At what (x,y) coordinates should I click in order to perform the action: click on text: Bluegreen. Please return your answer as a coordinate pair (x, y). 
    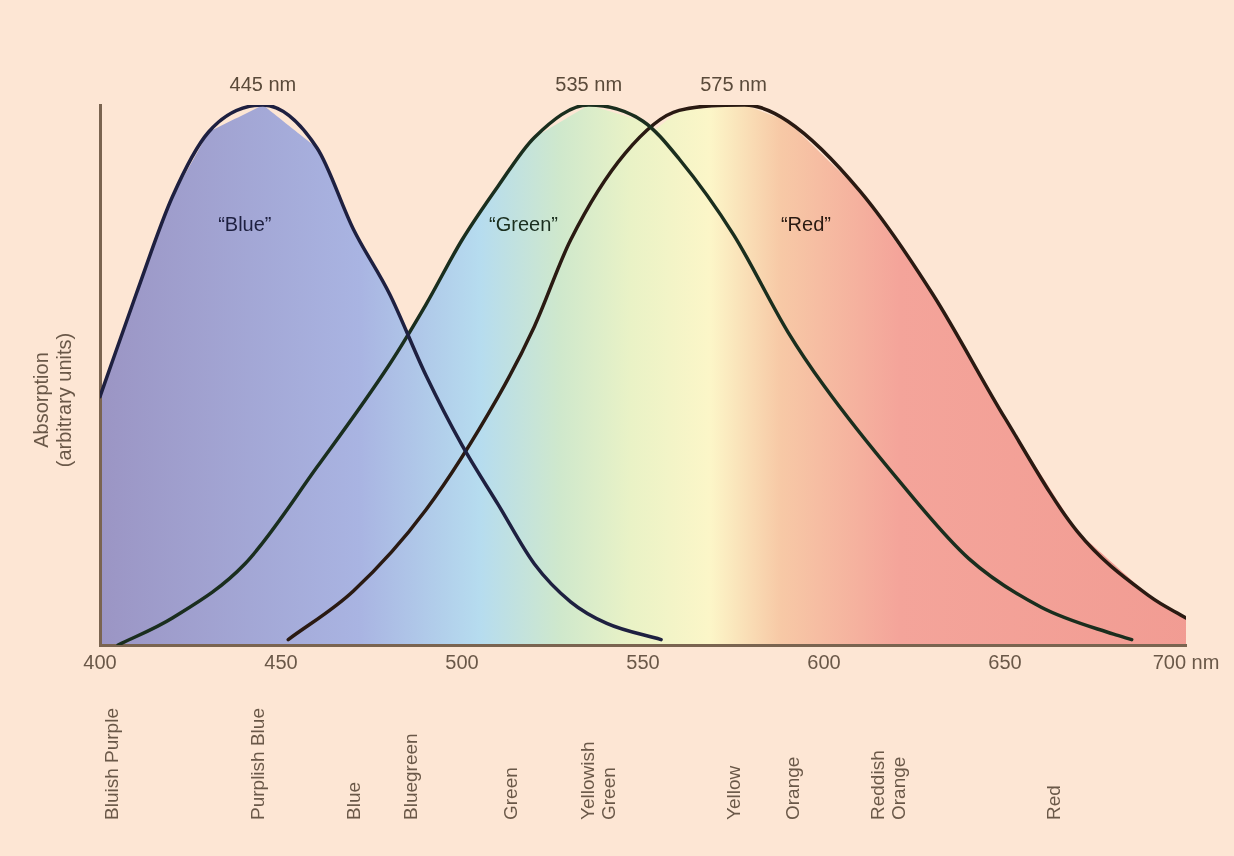
    Looking at the image, I should click on (411, 776).